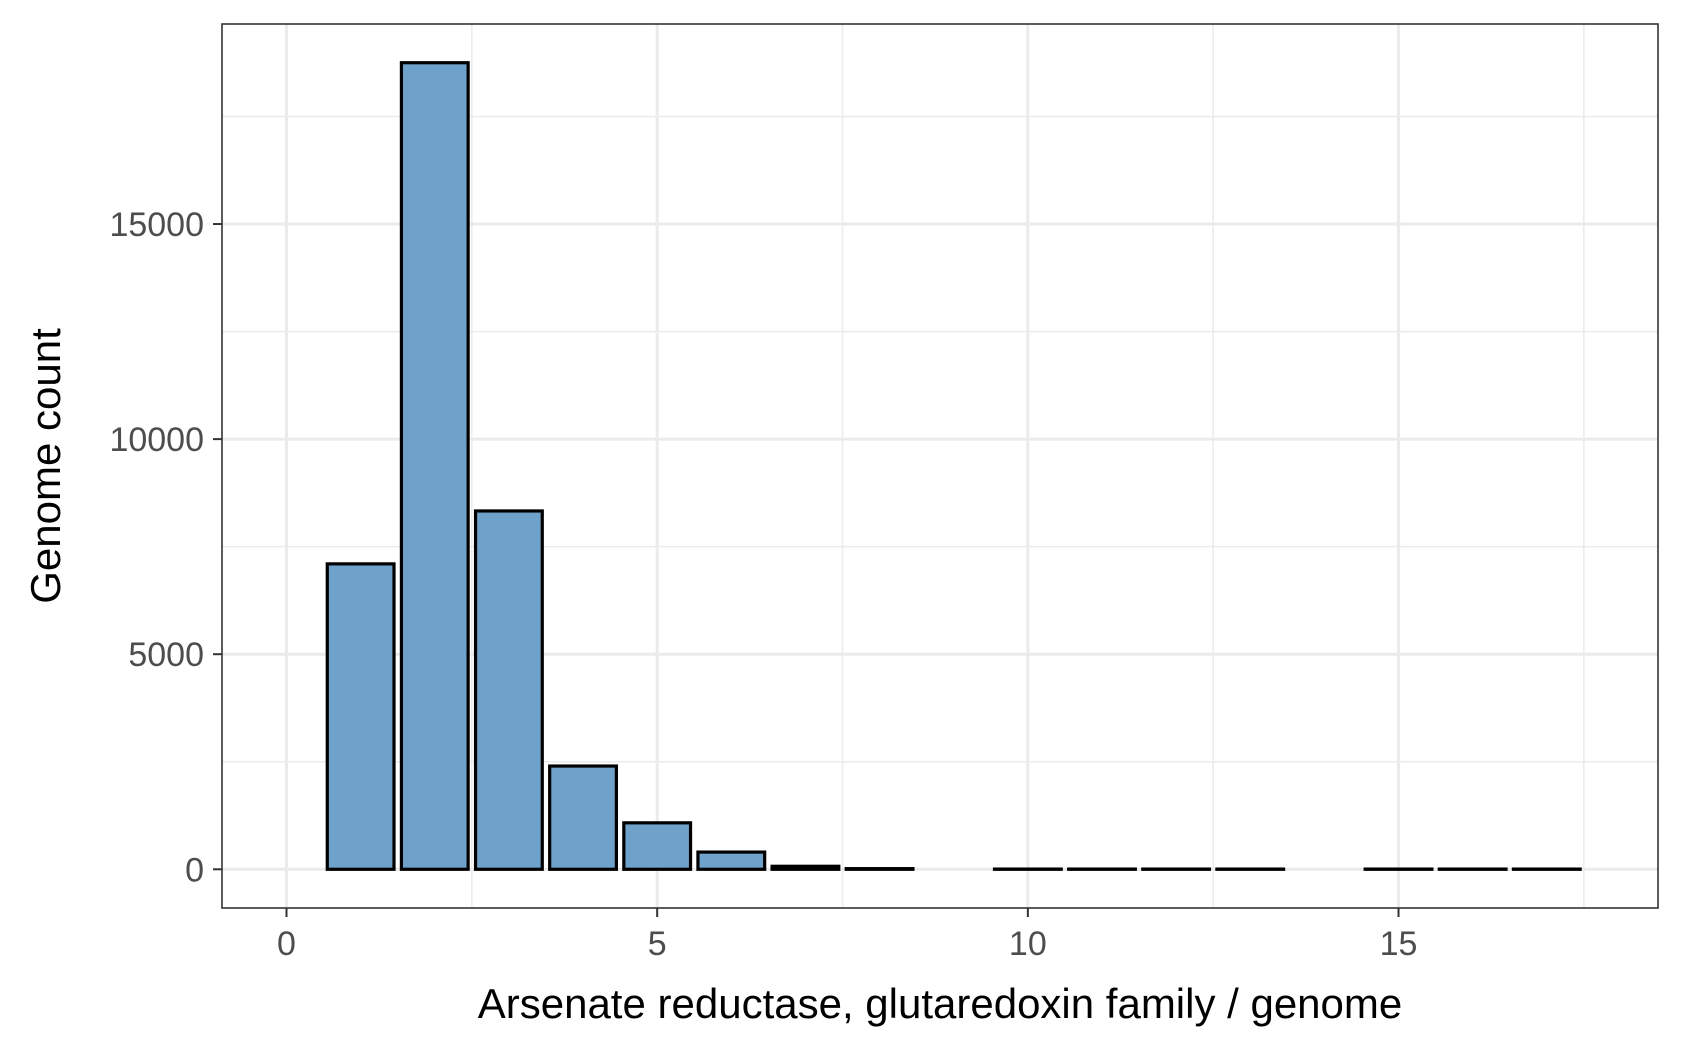  What do you see at coordinates (45, 466) in the screenshot?
I see `y-axis-title: Genome count` at bounding box center [45, 466].